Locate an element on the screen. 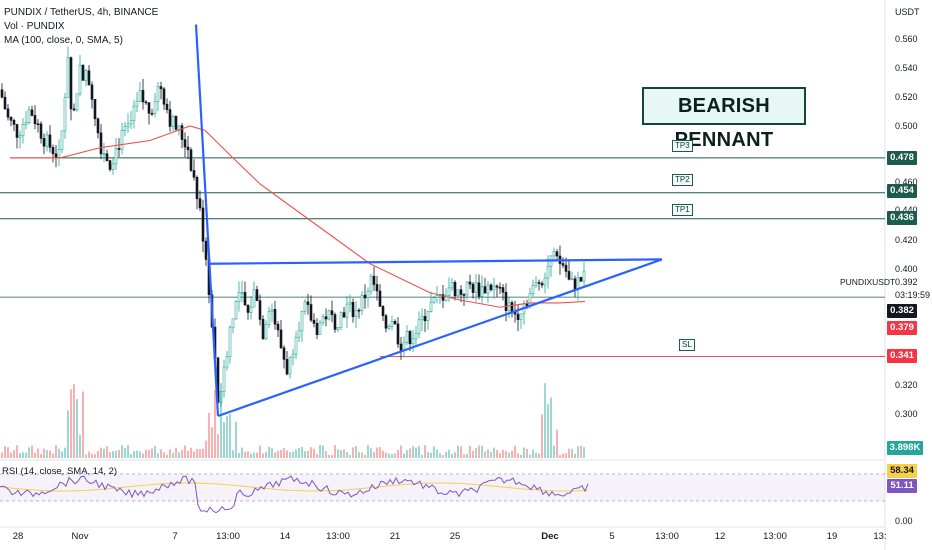  last-price-symbol: PUNDIXUSDT is located at coordinates (868, 282).